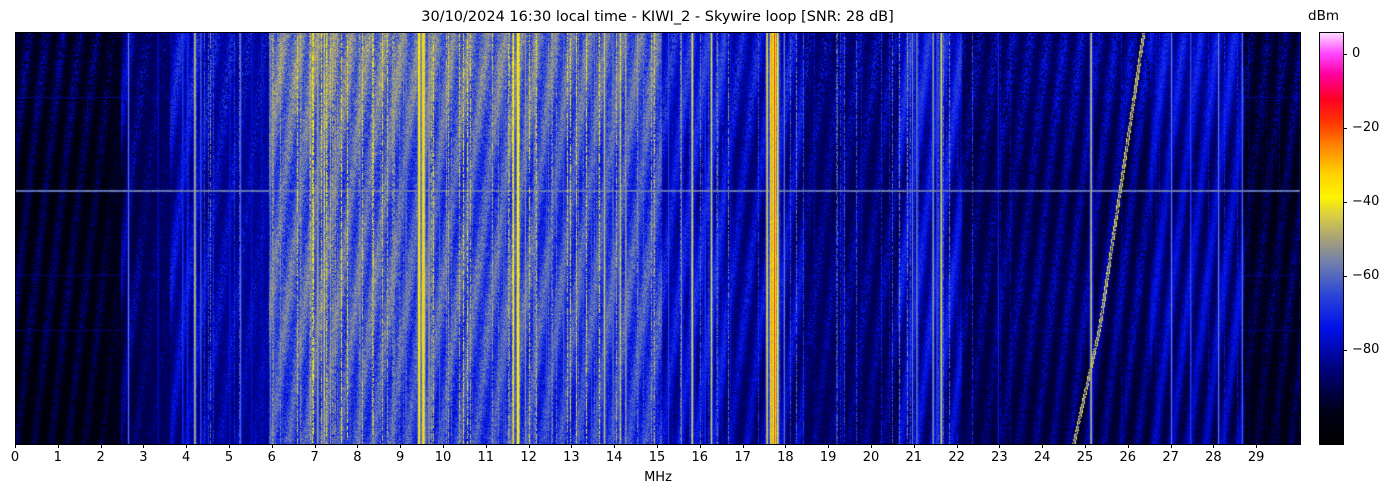 The image size is (1400, 500). Describe the element at coordinates (700, 457) in the screenshot. I see `x-tick-label: 16` at that location.